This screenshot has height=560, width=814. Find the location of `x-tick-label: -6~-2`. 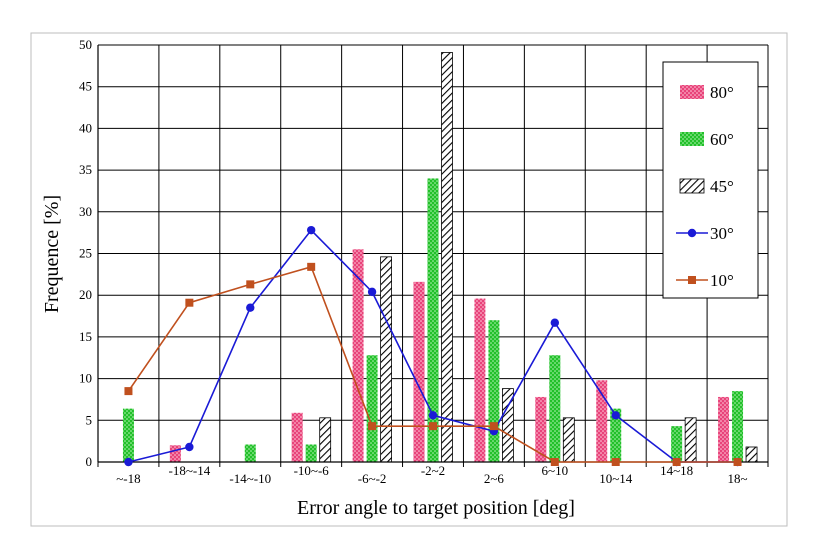

x-tick-label: -6~-2 is located at coordinates (372, 478).